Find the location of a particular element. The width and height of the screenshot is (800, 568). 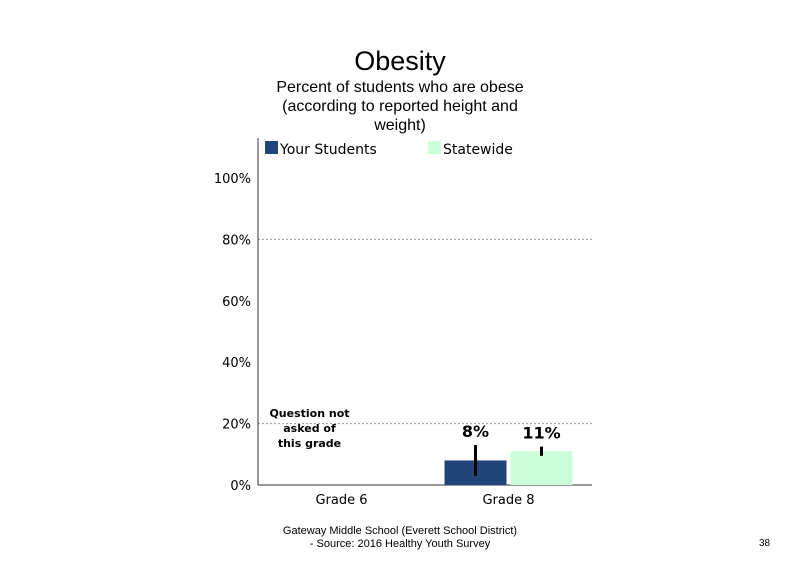

y-tick-label: 20% is located at coordinates (236, 425).